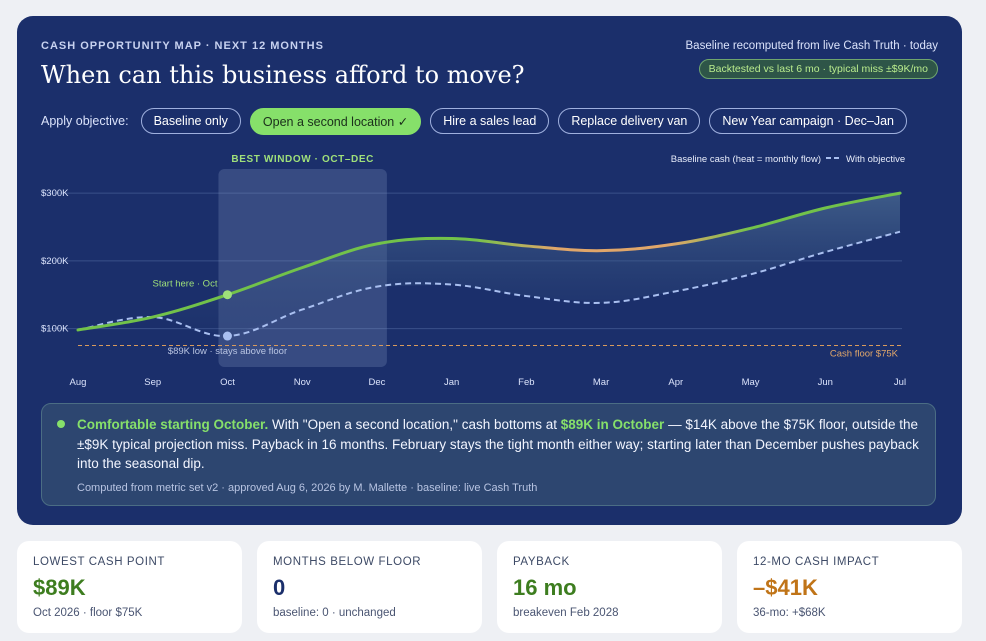 The image size is (986, 641). I want to click on floor: Cash floor $75K, so click(490, 352).